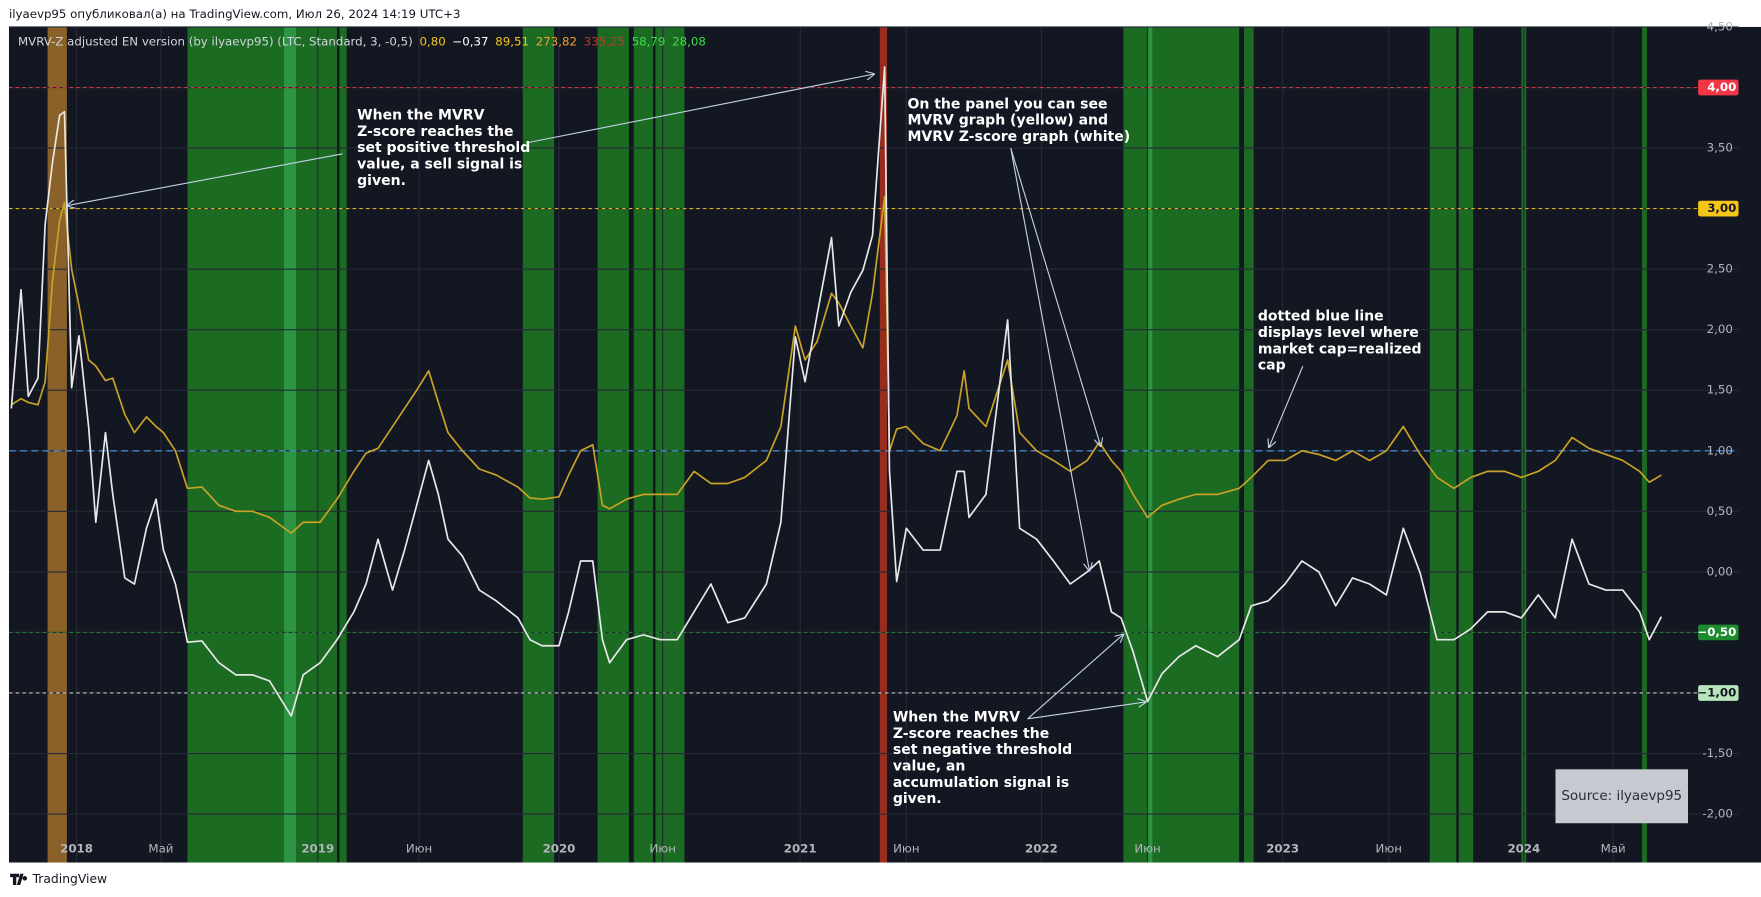  Describe the element at coordinates (1720, 269) in the screenshot. I see `y-tick-label: 2,50` at that location.